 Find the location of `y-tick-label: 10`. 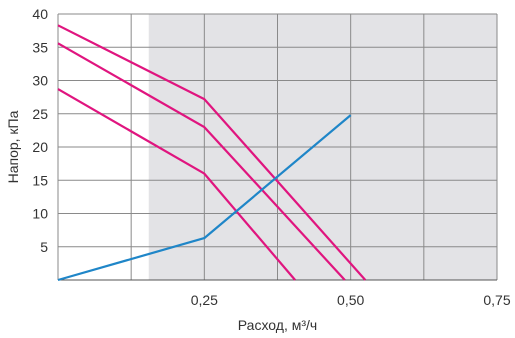

y-tick-label: 10 is located at coordinates (40, 214).